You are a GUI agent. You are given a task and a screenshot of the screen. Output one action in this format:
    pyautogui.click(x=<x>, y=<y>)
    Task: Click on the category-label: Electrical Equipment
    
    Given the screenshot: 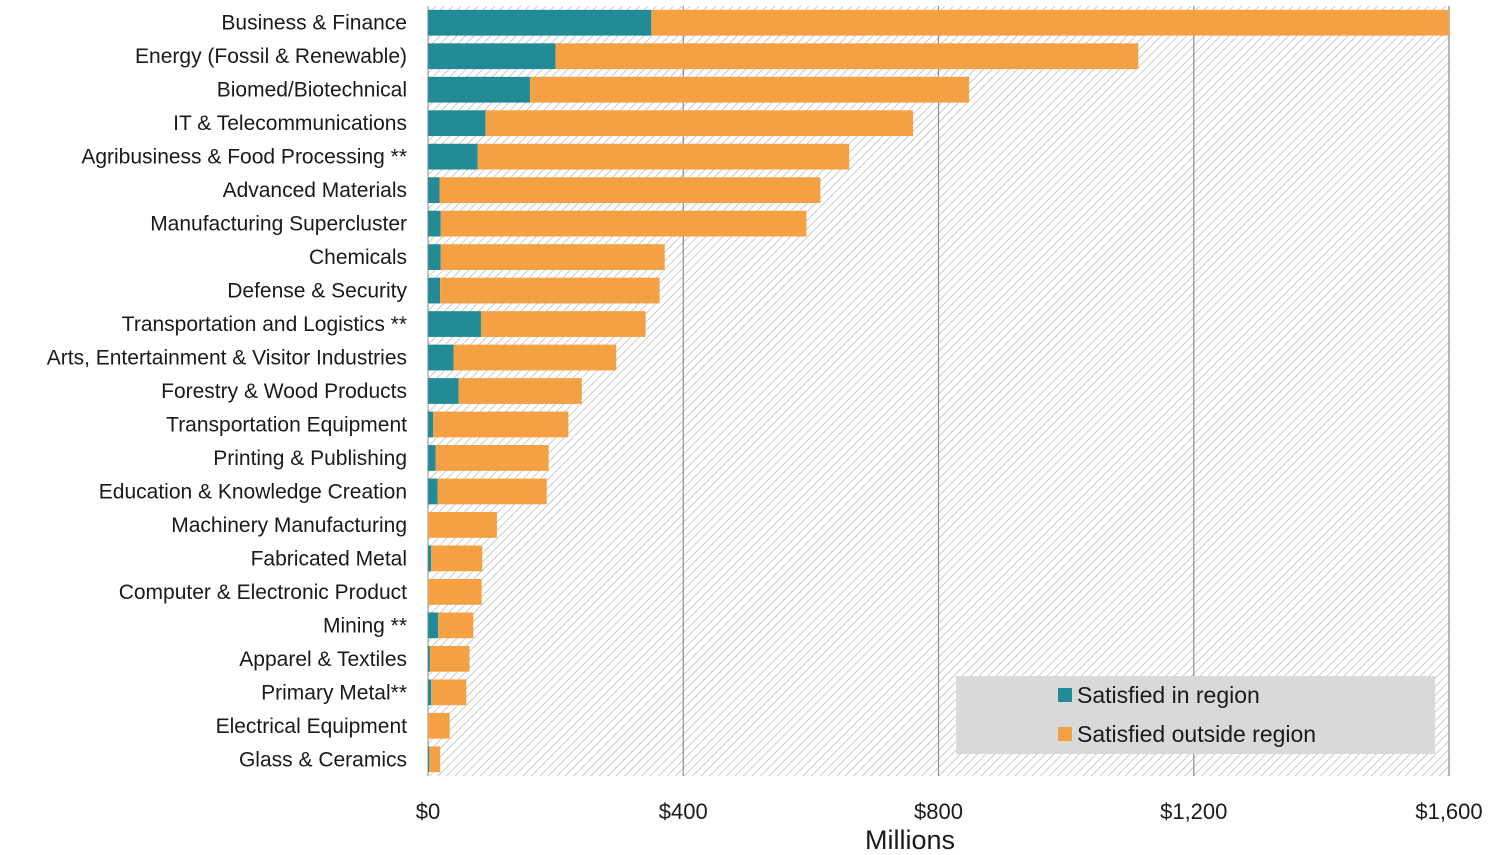 What is the action you would take?
    pyautogui.click(x=312, y=726)
    